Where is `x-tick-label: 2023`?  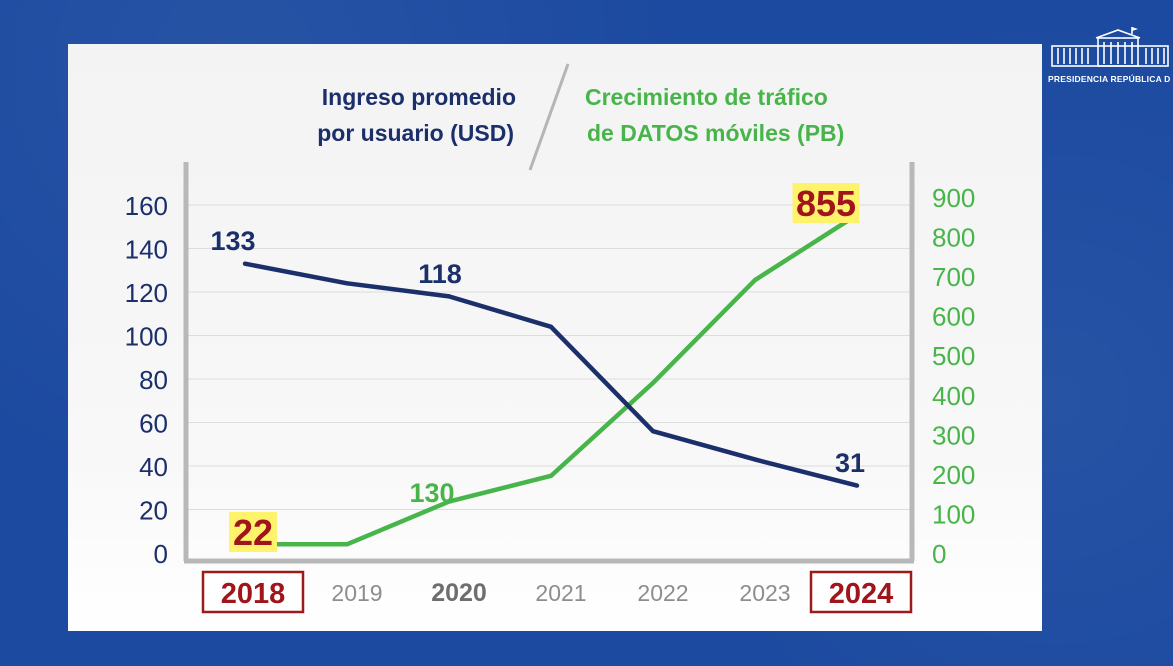
x-tick-label: 2023 is located at coordinates (764, 593).